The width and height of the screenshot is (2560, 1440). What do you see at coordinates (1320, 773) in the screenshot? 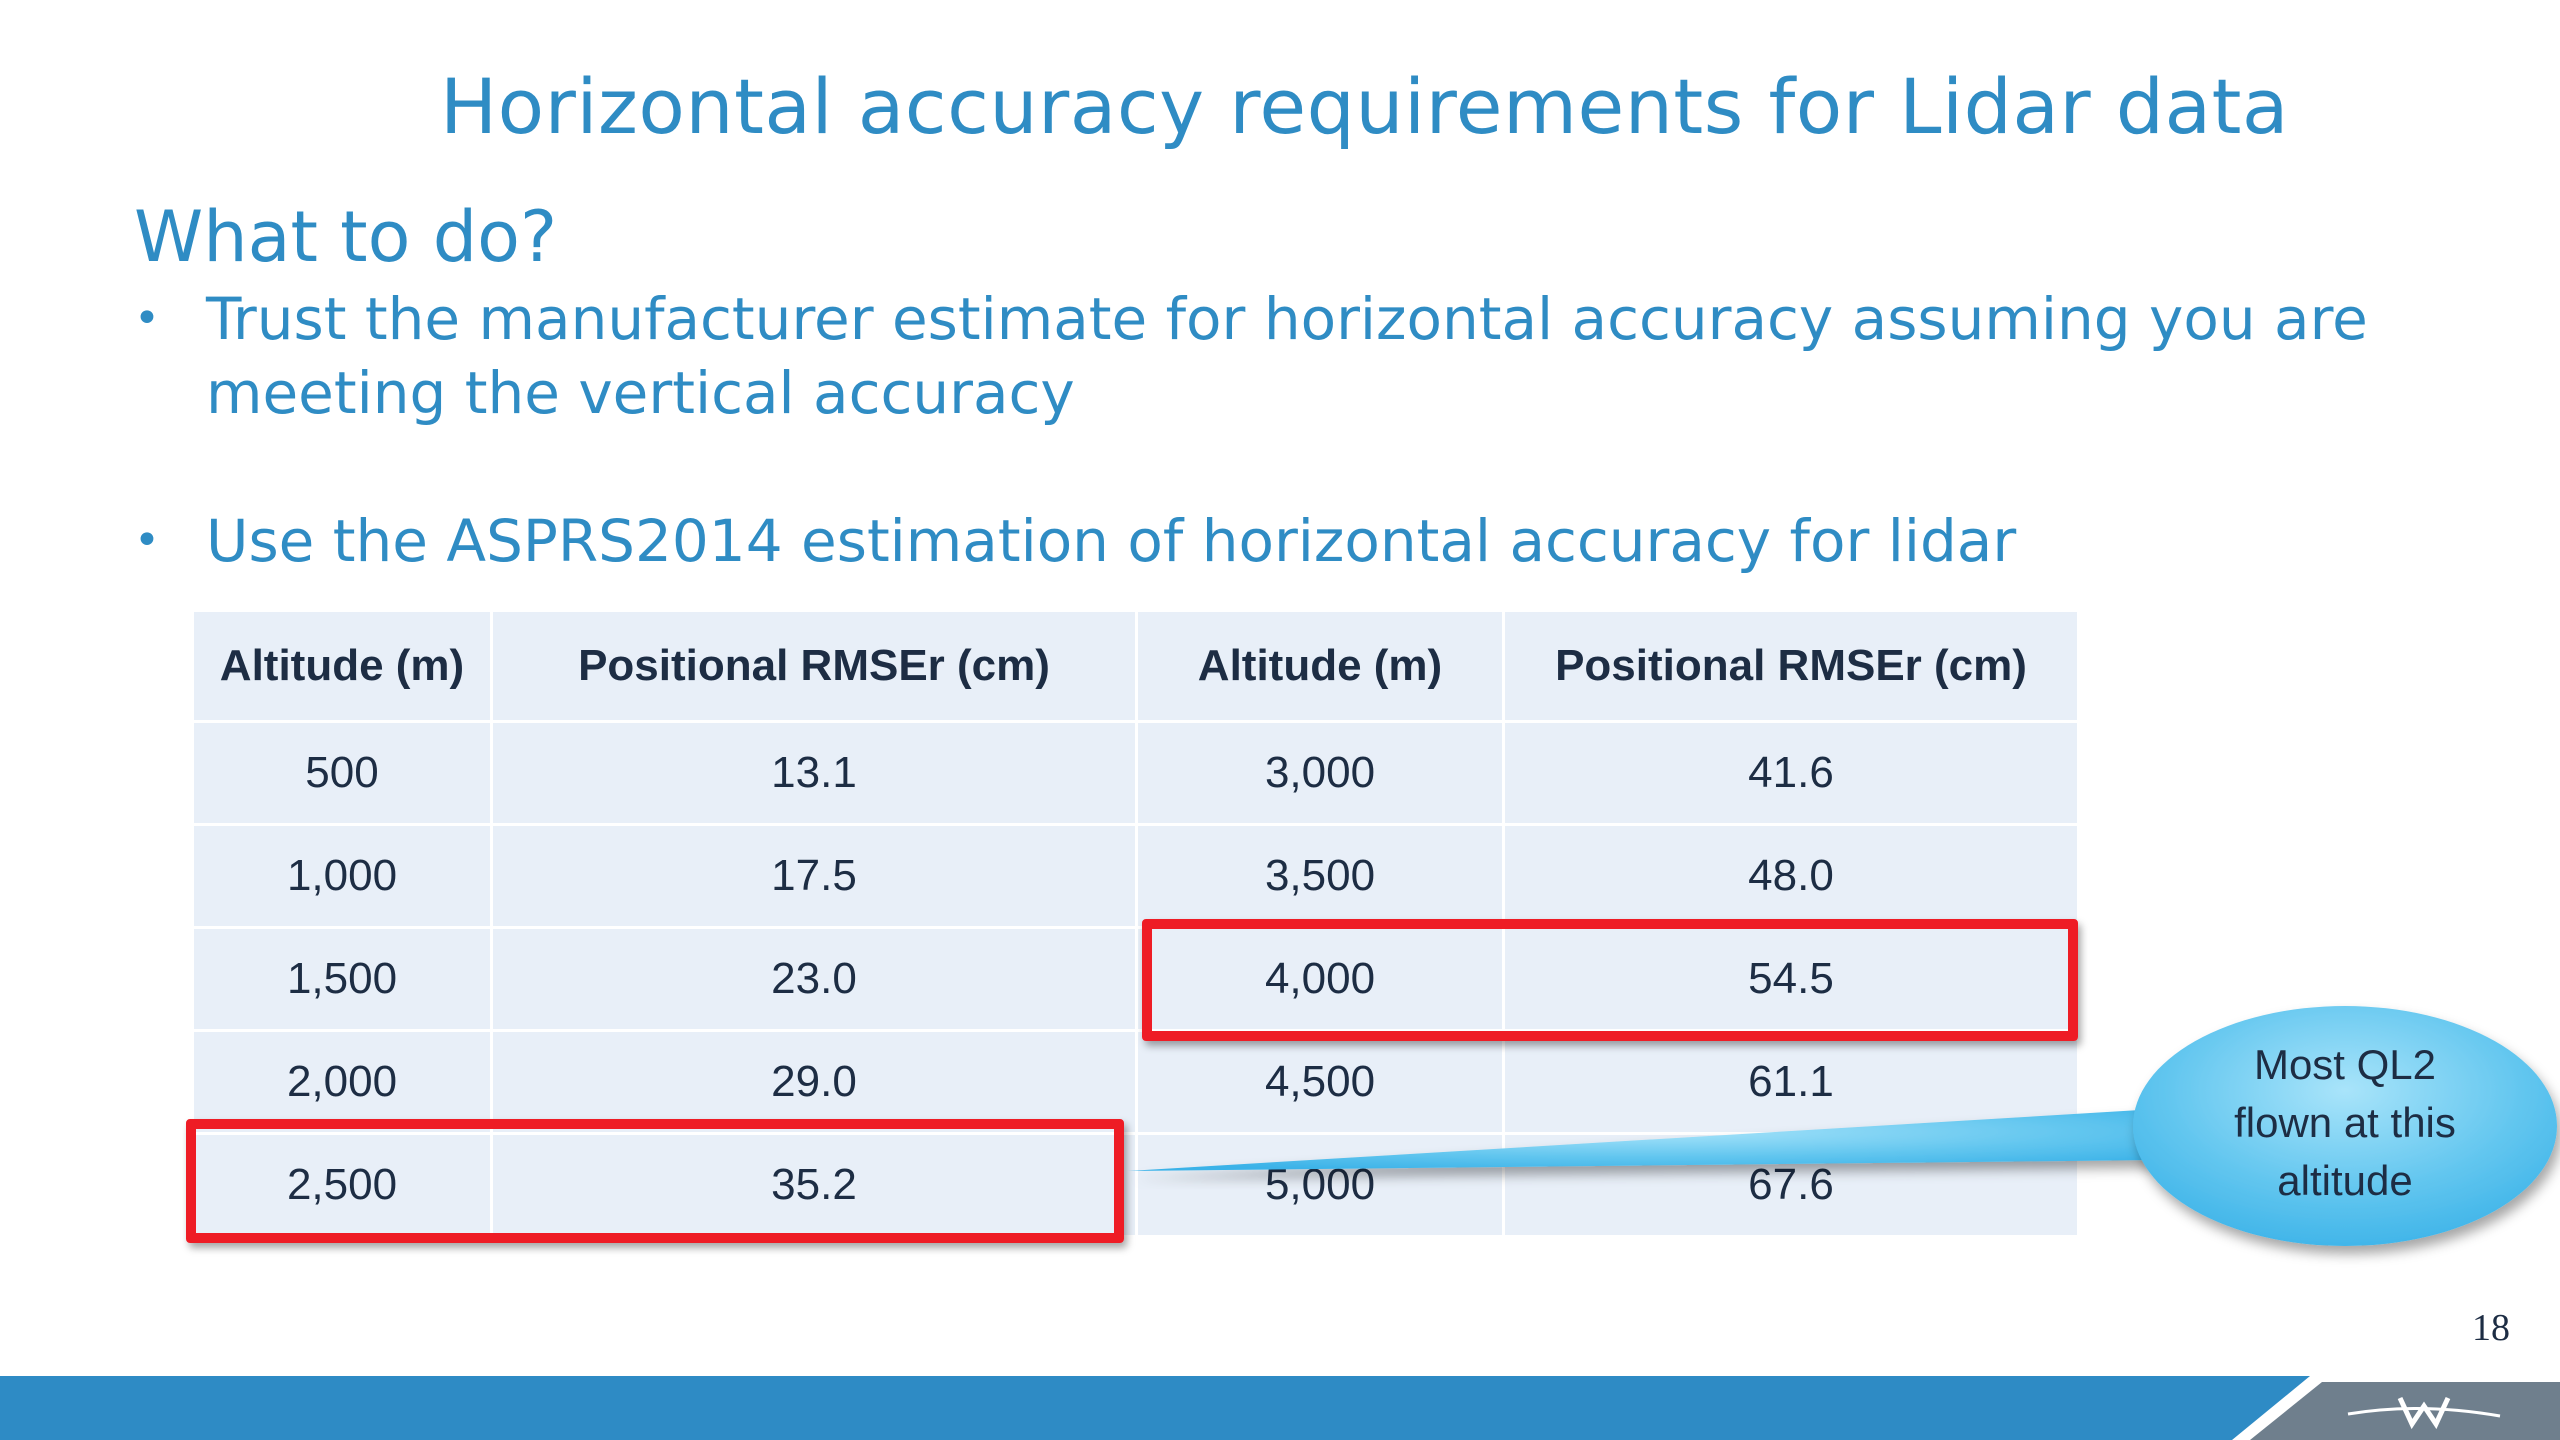
I see `table-cell: 3,000` at bounding box center [1320, 773].